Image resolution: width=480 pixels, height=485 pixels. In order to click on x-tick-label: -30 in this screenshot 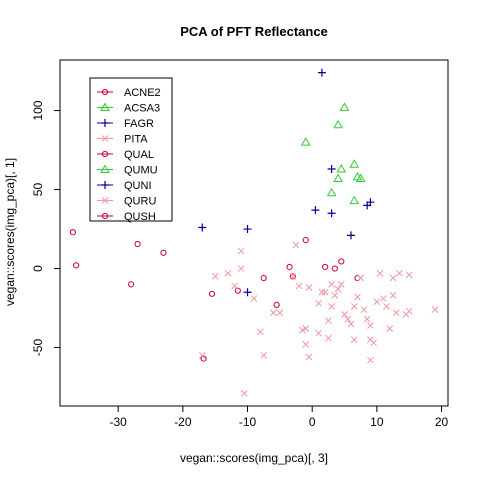, I will do `click(119, 422)`.